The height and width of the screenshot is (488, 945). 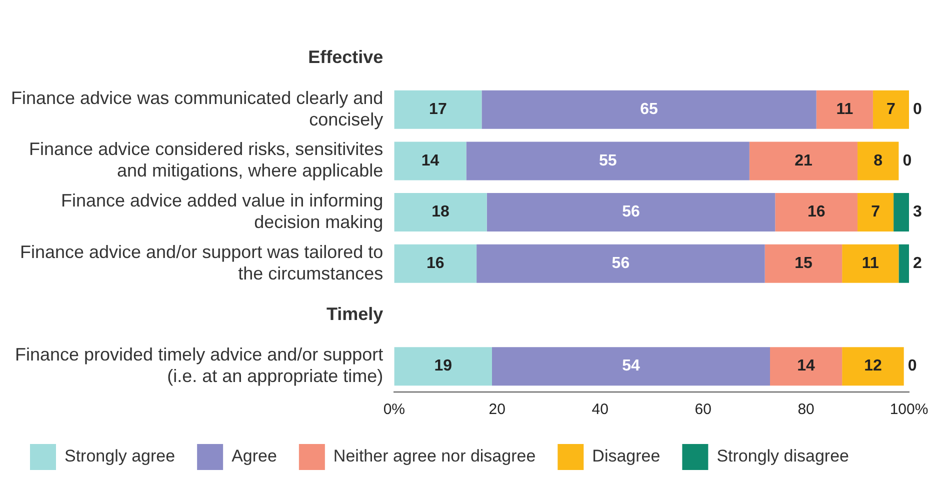 What do you see at coordinates (222, 211) in the screenshot?
I see `y-tick-label: Finance advice added value in informing decision making` at bounding box center [222, 211].